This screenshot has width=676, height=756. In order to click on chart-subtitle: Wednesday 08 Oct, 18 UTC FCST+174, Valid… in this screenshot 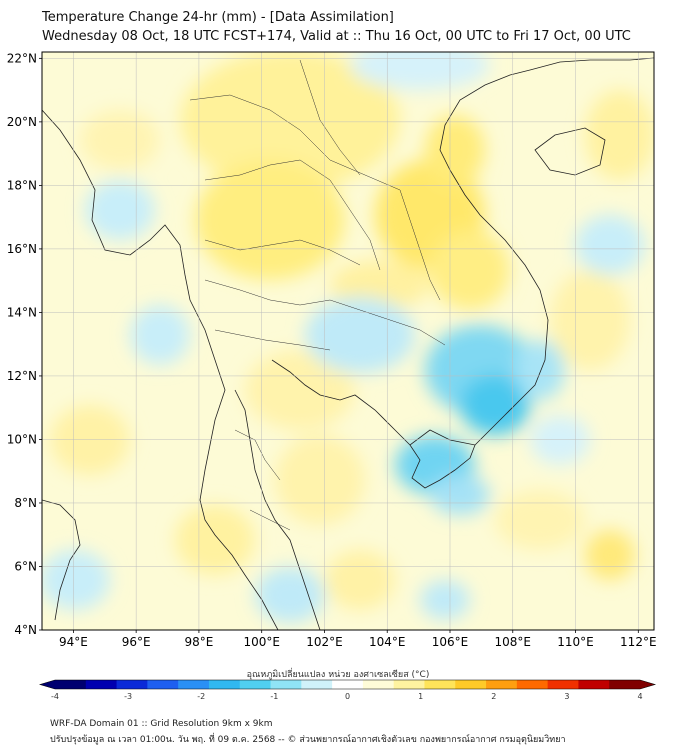, I will do `click(336, 36)`.